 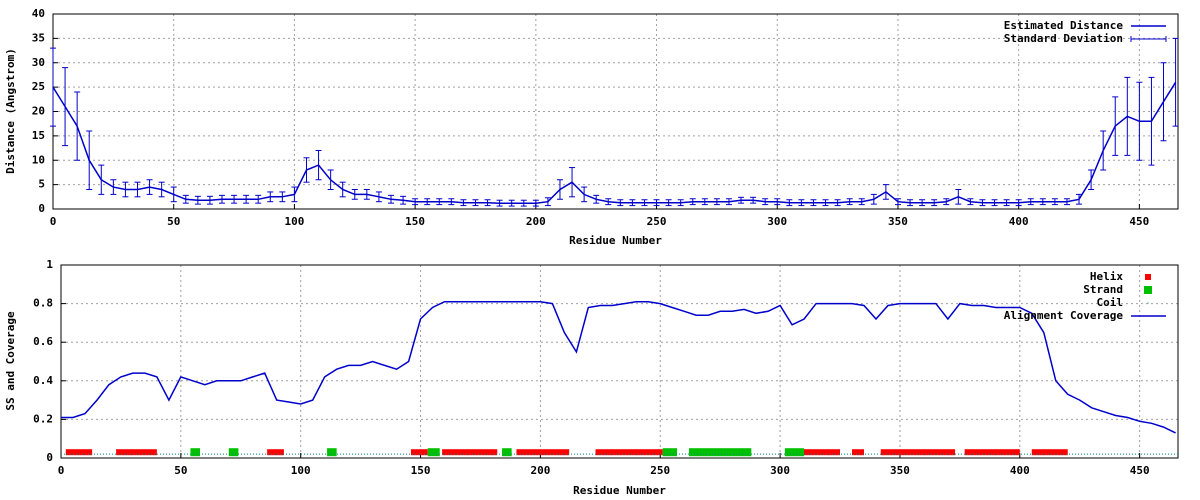 What do you see at coordinates (1064, 25) in the screenshot?
I see `legend-label: Estimated Distance` at bounding box center [1064, 25].